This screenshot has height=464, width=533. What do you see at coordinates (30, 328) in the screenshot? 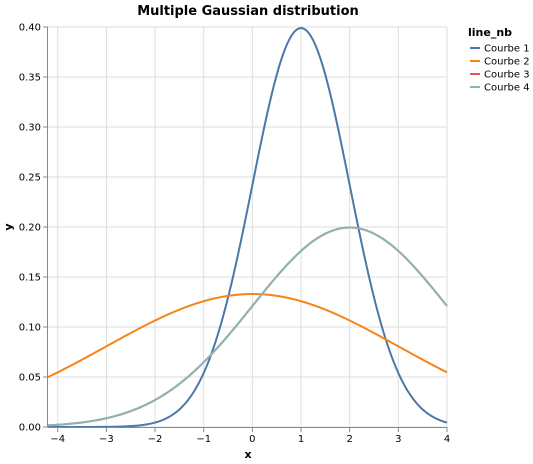
I see `y-tick-label: 0.10` at bounding box center [30, 328].